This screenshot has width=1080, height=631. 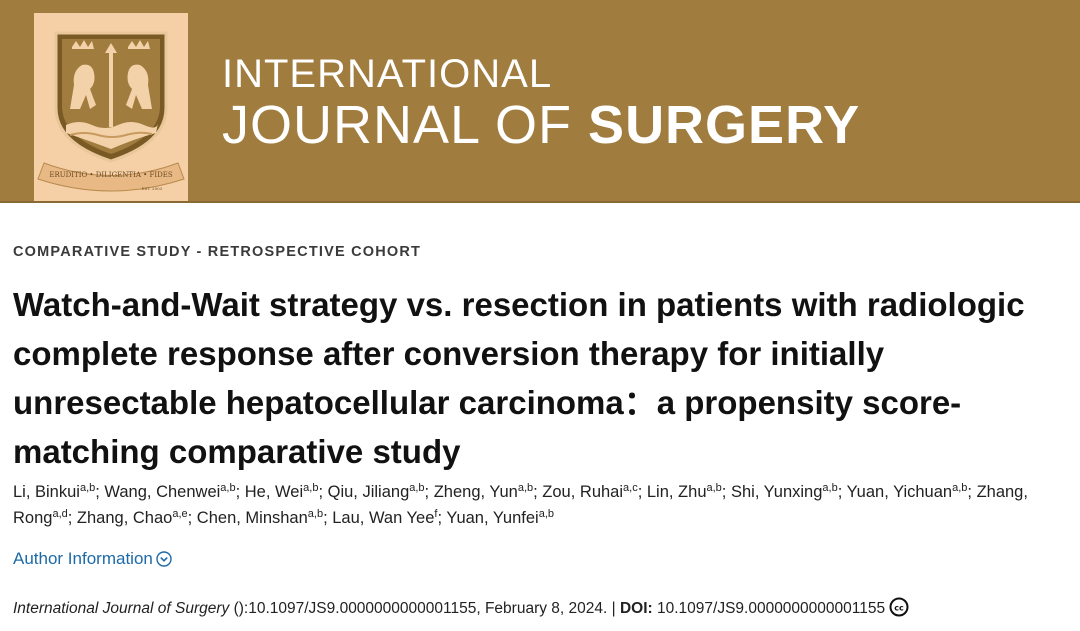 I want to click on author-item: Zhang, Ronga,d, so click(x=520, y=505).